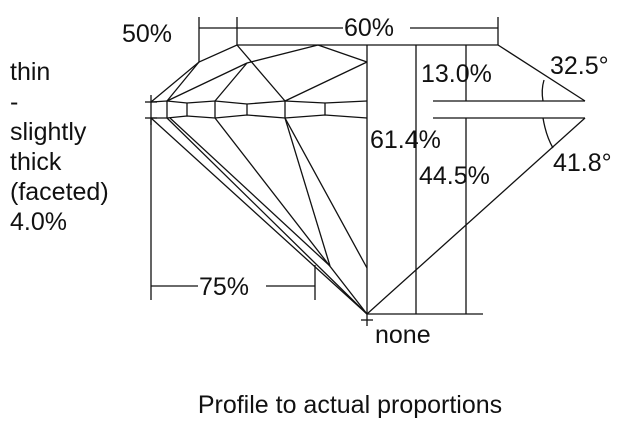  I want to click on pavilion-depth-label: 44.5%, so click(454, 176).